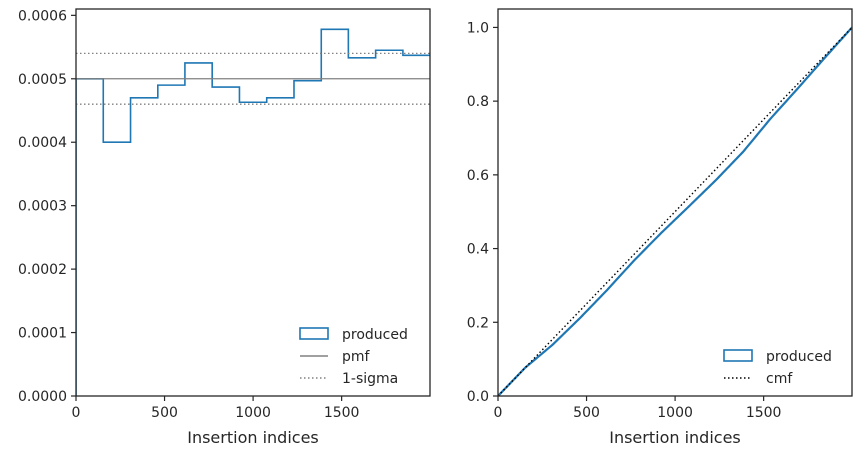 The width and height of the screenshot is (861, 457). Describe the element at coordinates (42, 16) in the screenshot. I see `y-tick-label: 0.0006` at that location.